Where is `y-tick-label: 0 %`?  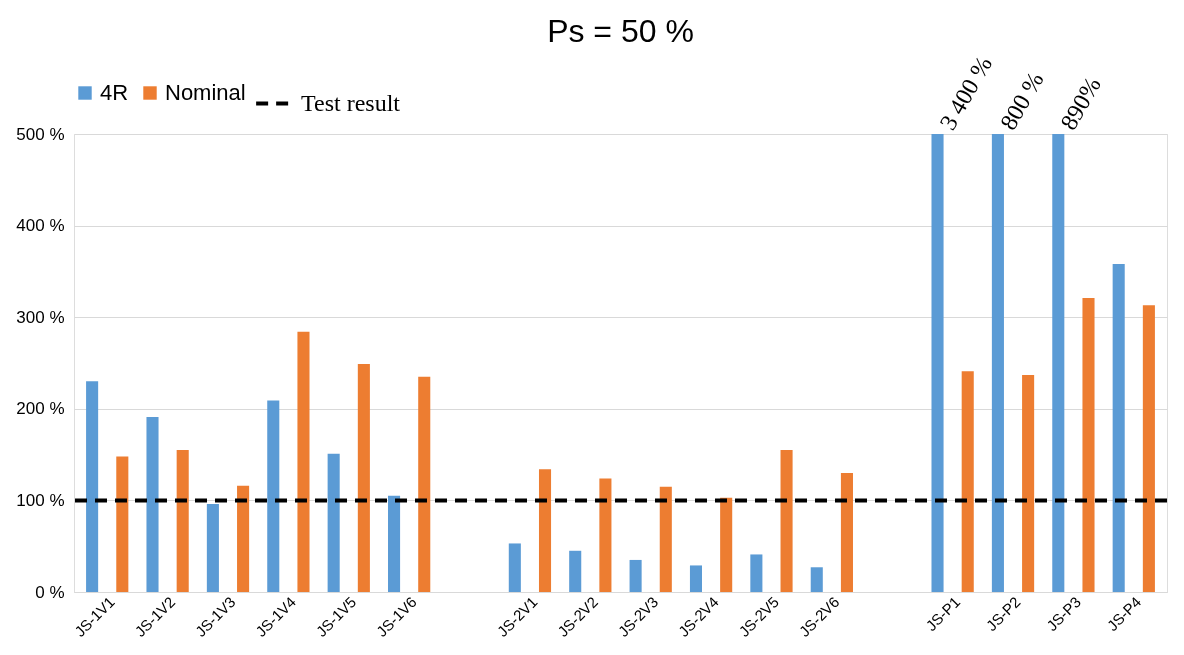 y-tick-label: 0 % is located at coordinates (50, 592).